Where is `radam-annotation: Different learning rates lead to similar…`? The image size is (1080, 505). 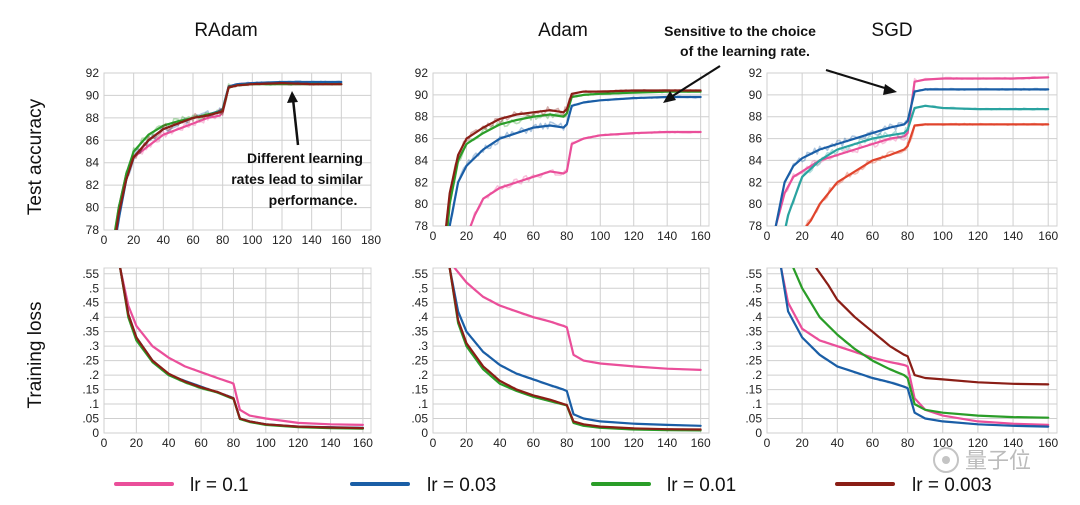 radam-annotation: Different learning rates lead to similar… is located at coordinates (297, 149).